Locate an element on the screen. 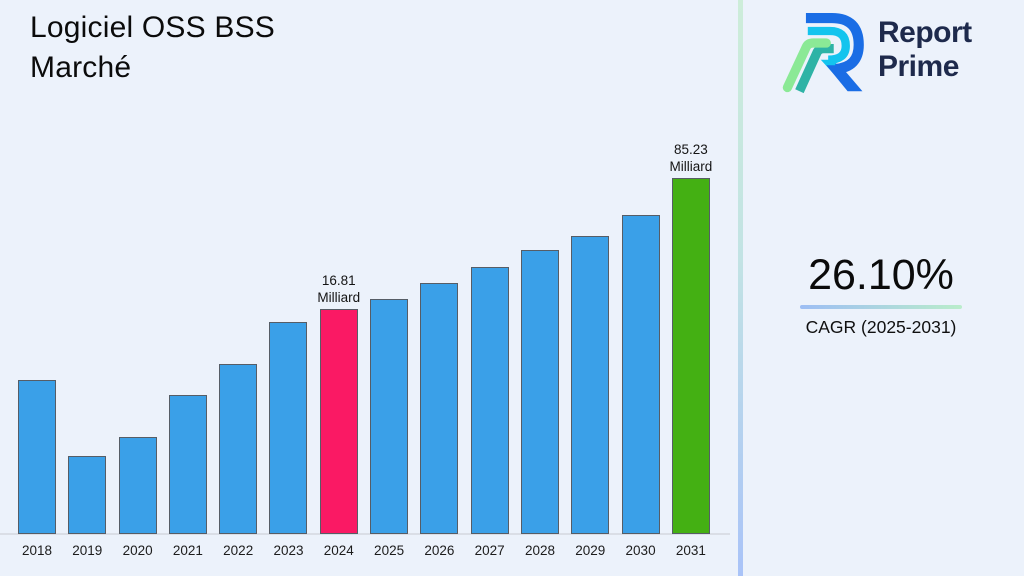 The image size is (1024, 576). x-tick-label-2024: 2024 is located at coordinates (338, 550).